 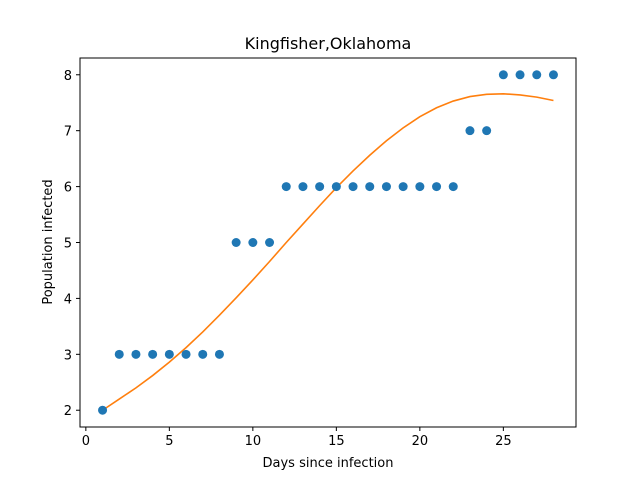 What do you see at coordinates (68, 188) in the screenshot?
I see `y-tick-label: 6` at bounding box center [68, 188].